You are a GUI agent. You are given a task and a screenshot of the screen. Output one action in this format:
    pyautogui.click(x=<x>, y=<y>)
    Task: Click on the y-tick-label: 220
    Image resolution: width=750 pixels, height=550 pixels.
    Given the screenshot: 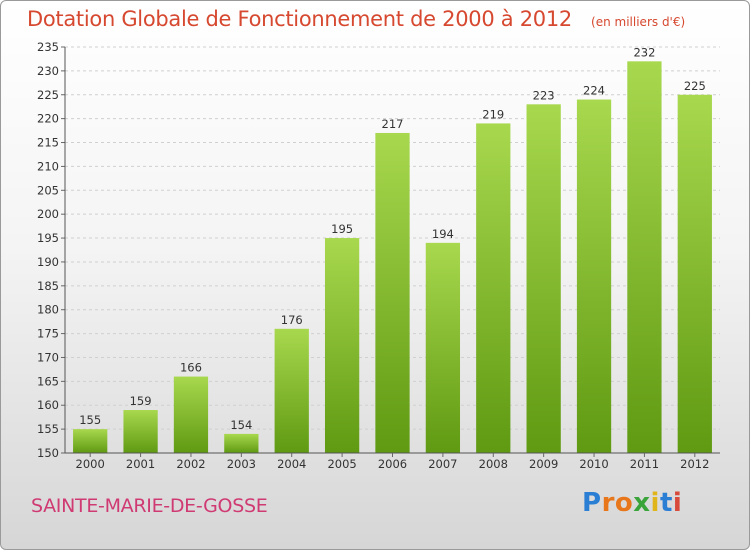 What is the action you would take?
    pyautogui.click(x=48, y=119)
    